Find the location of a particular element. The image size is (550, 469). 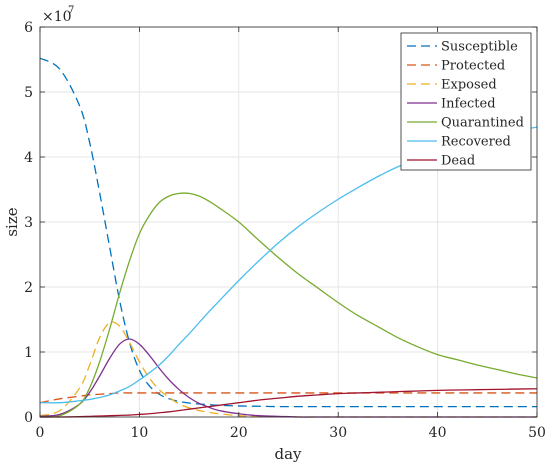

legend-label-dead: Dead is located at coordinates (458, 161).